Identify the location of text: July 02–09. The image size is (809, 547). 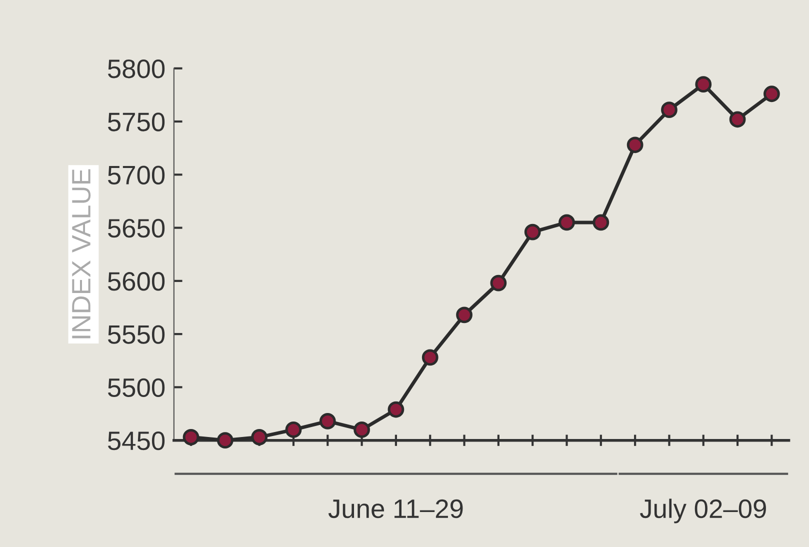
(703, 511).